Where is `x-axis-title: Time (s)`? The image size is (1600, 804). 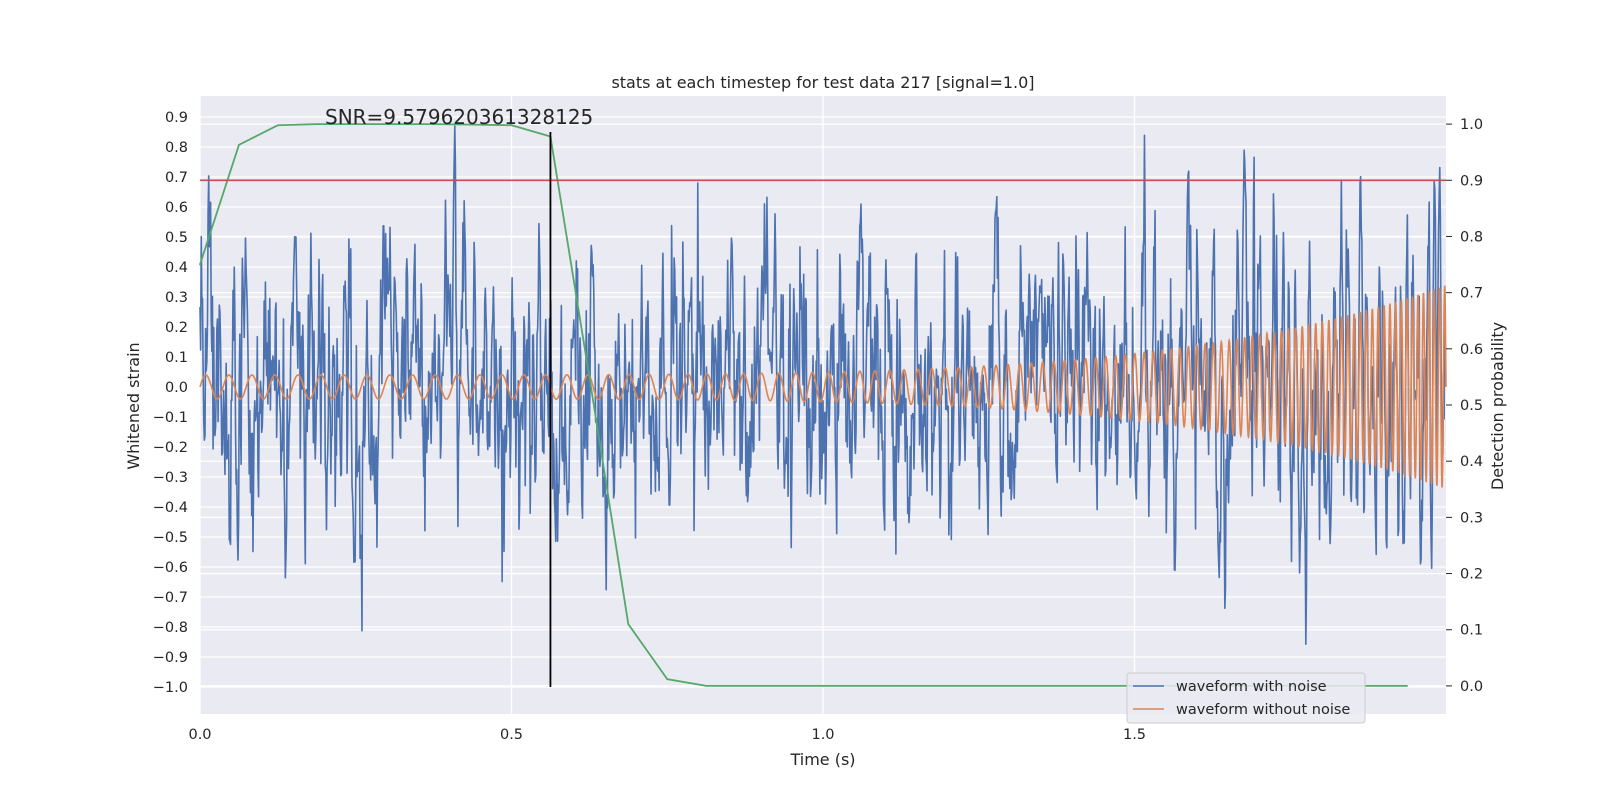 x-axis-title: Time (s) is located at coordinates (822, 759).